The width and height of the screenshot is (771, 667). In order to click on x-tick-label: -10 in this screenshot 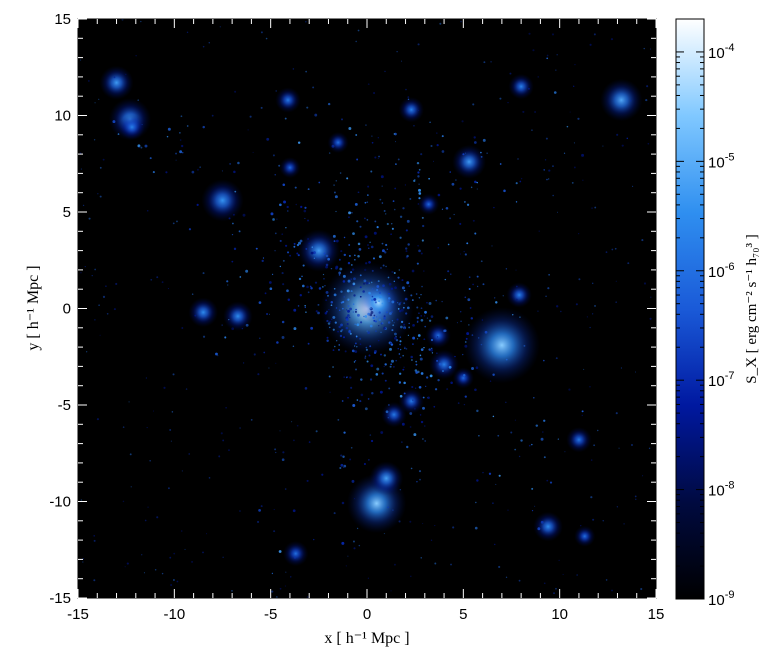, I will do `click(174, 614)`.